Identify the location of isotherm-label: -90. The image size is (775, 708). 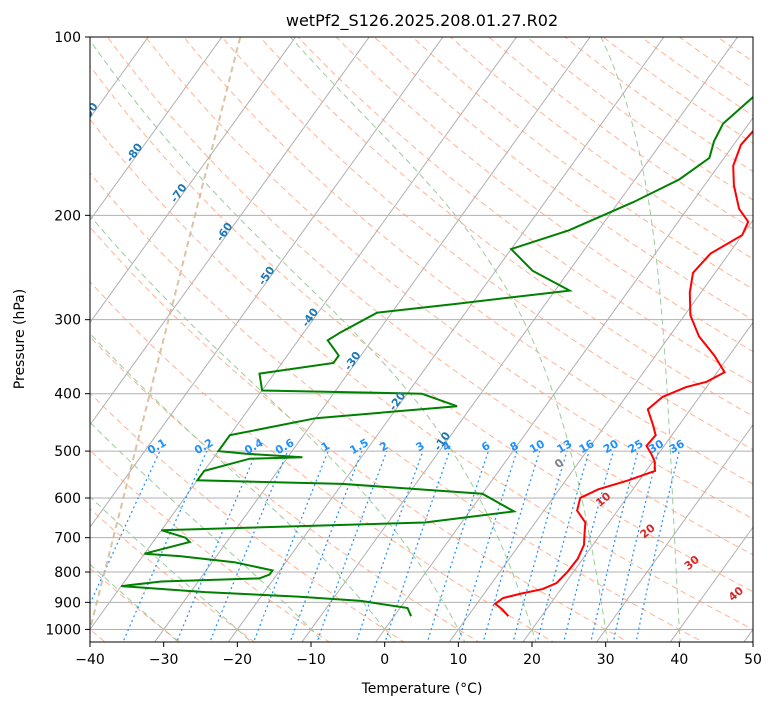
(90, 112).